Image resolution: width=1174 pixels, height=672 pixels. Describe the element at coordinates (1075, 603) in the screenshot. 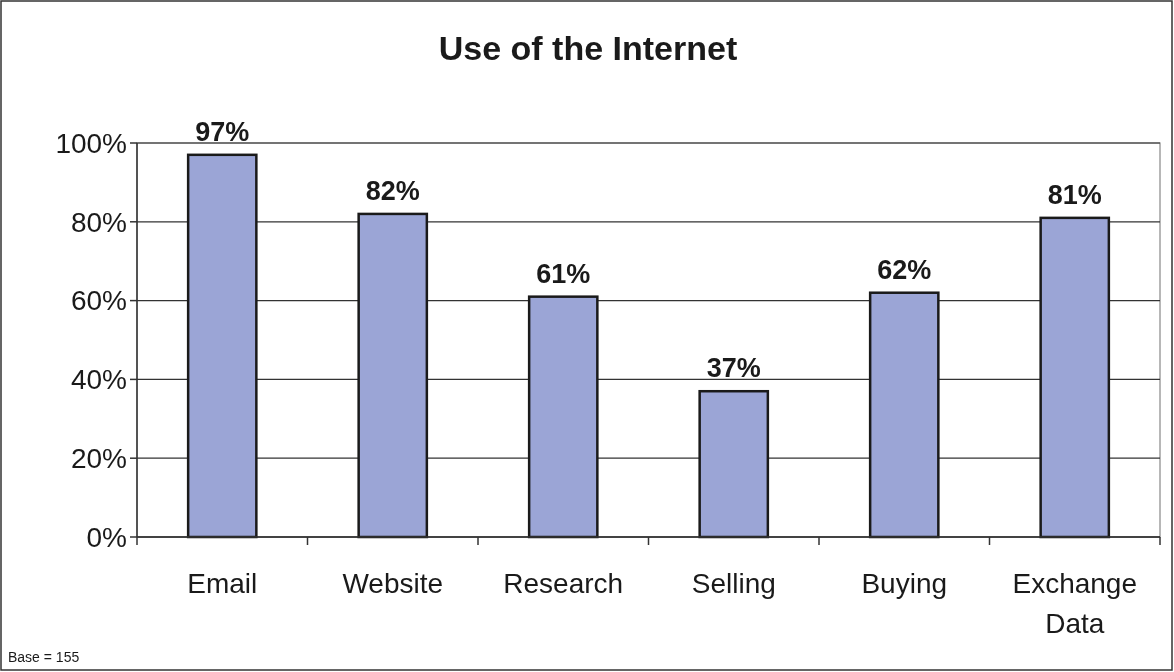

I see `x-tick-label: Exchange Data` at that location.